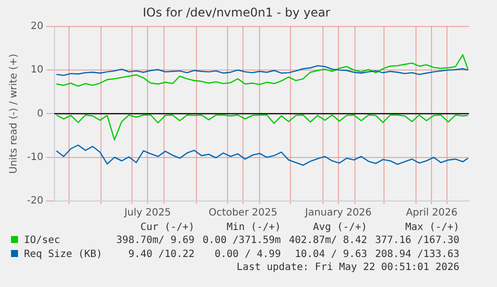 The width and height of the screenshot is (497, 287). I want to click on chart-title: IOs for /dev/nvme0n1 - by year, so click(236, 12).